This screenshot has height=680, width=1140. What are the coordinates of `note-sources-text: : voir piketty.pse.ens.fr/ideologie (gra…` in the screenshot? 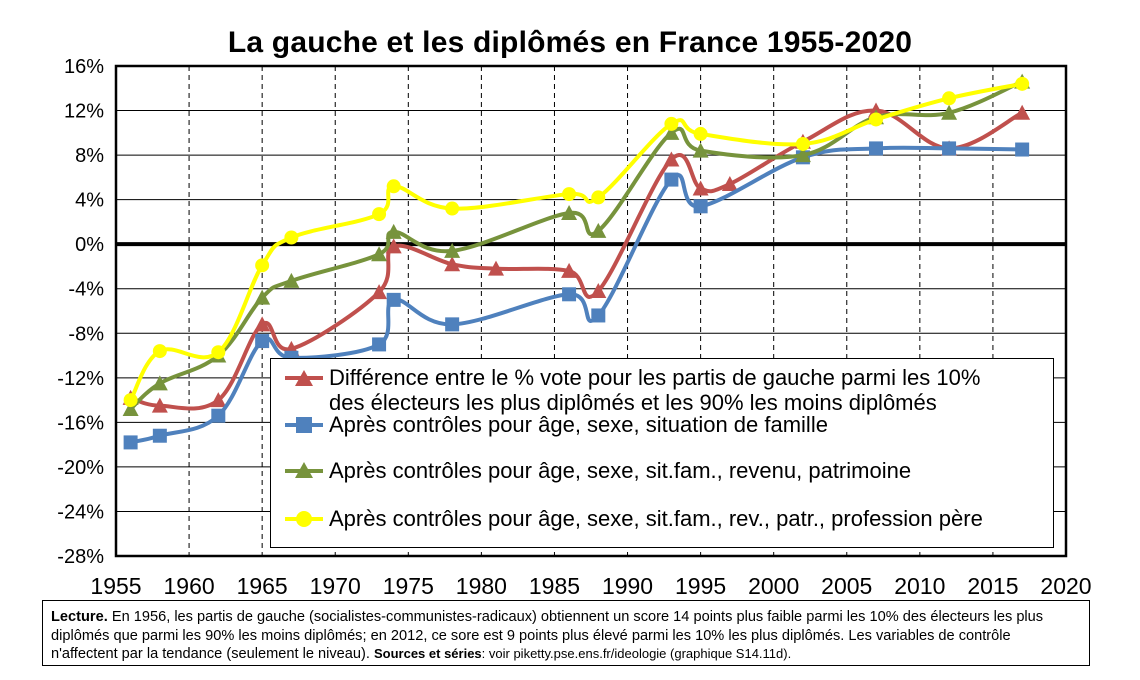 It's located at (636, 653).